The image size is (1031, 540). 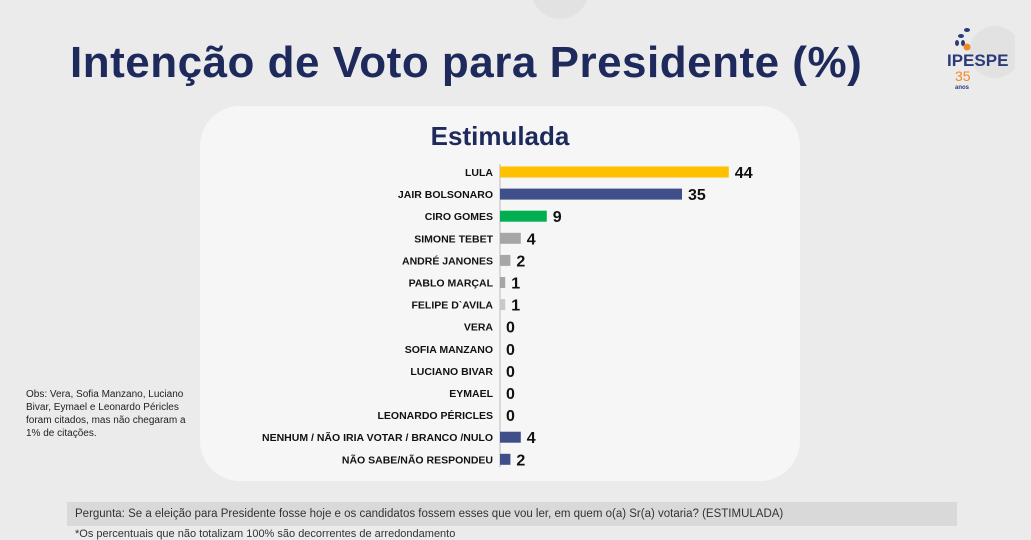 I want to click on category-label: CIRO GOMES, so click(x=459, y=217).